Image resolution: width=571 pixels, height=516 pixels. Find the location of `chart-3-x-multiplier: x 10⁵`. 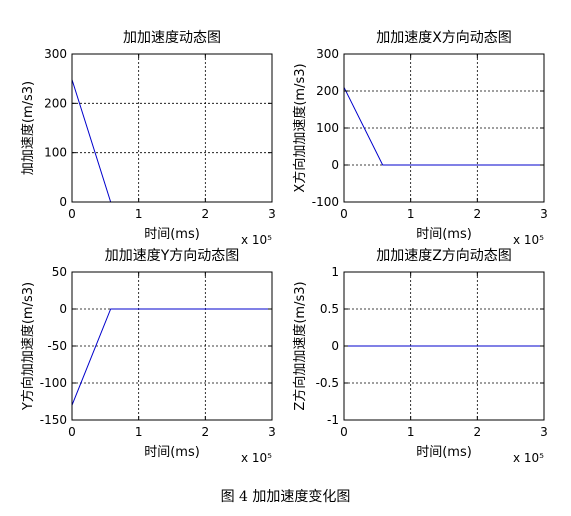

chart-3-x-multiplier: x 10⁵ is located at coordinates (256, 458).